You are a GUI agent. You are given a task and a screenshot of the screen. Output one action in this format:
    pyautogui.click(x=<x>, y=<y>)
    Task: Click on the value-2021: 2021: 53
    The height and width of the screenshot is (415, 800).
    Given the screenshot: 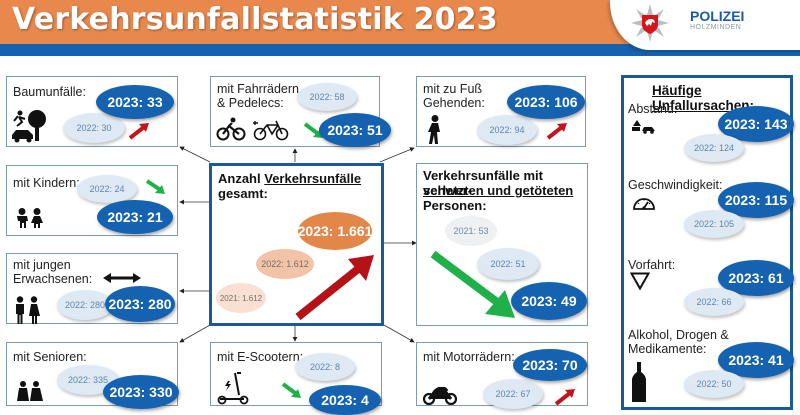 What is the action you would take?
    pyautogui.click(x=471, y=231)
    